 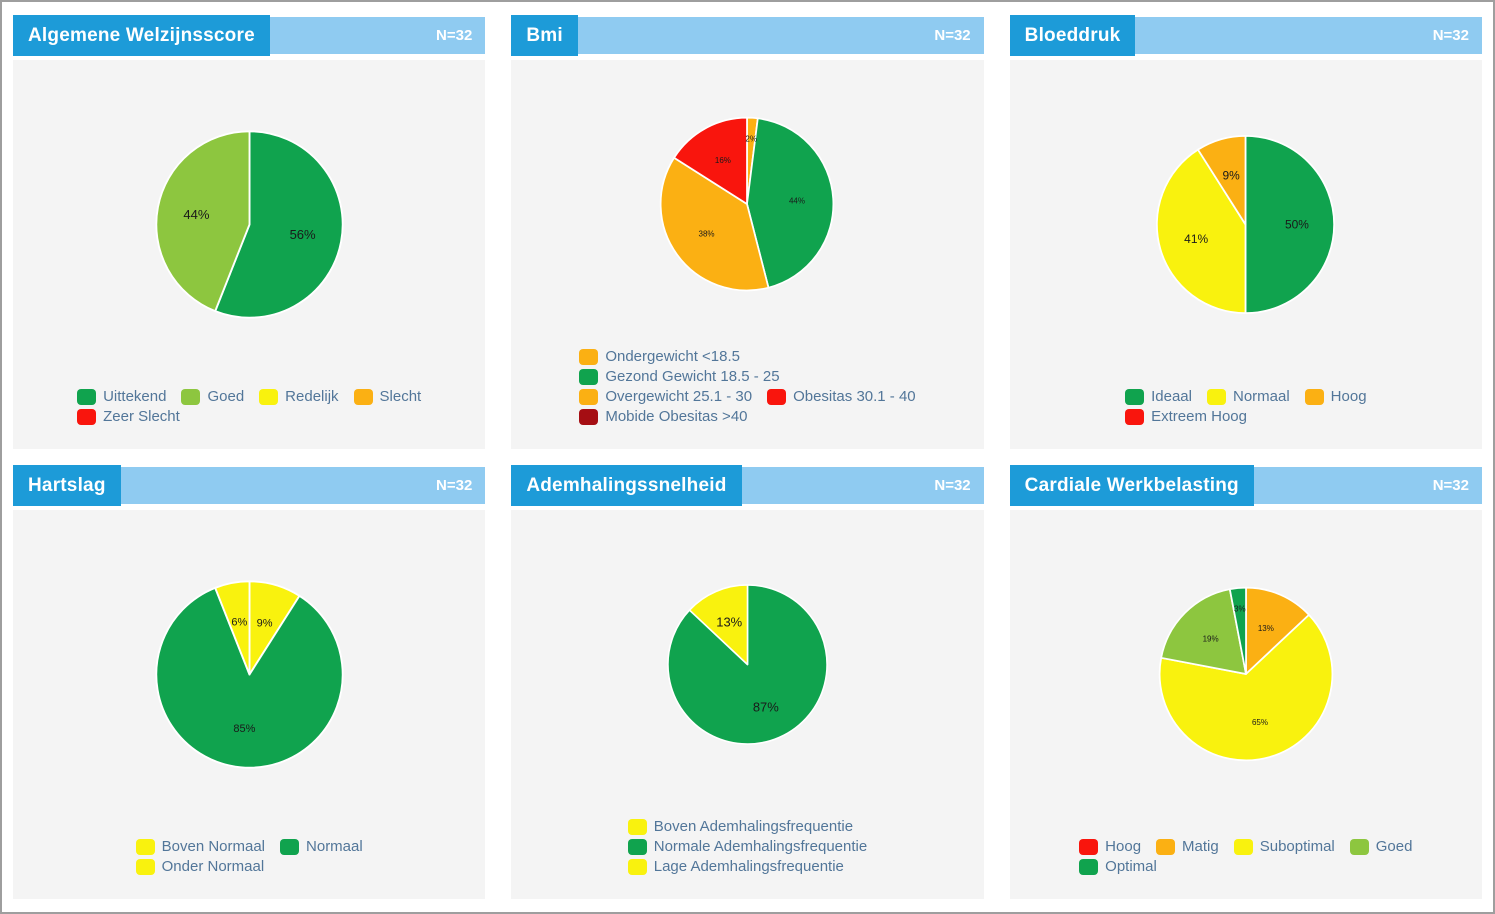 What do you see at coordinates (626, 485) in the screenshot?
I see `chart-title: Ademhalingssnelheid` at bounding box center [626, 485].